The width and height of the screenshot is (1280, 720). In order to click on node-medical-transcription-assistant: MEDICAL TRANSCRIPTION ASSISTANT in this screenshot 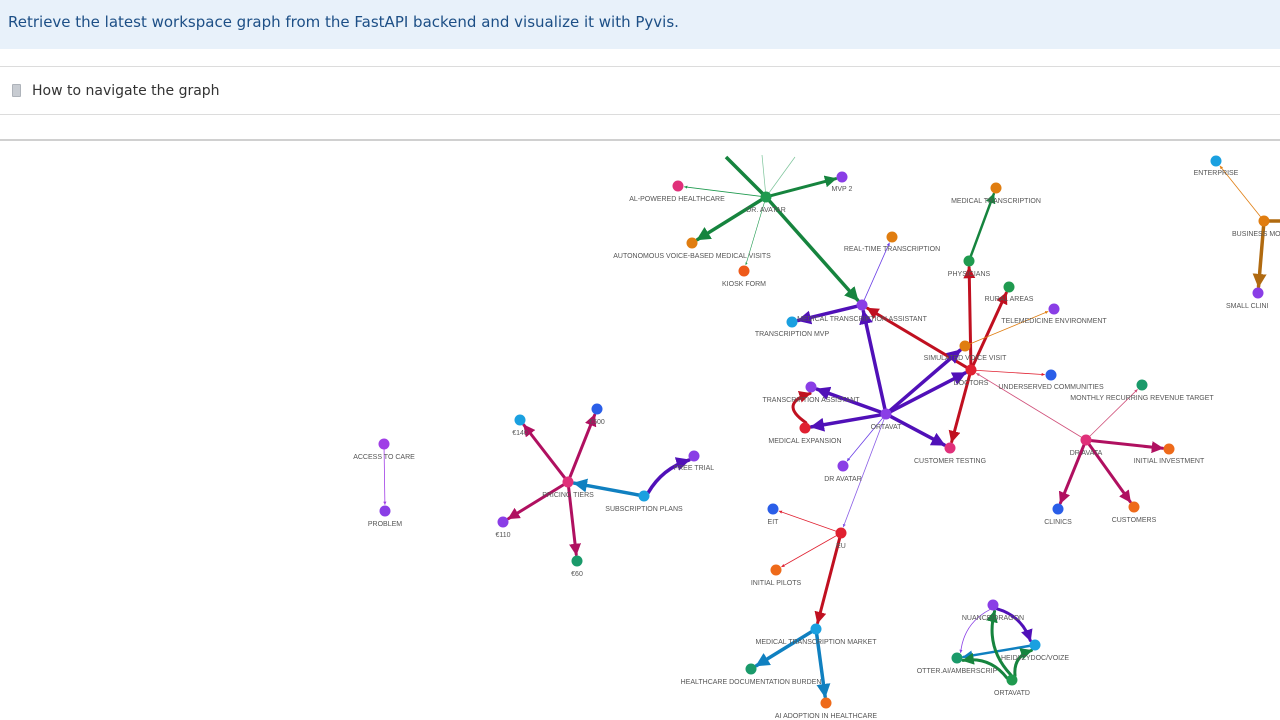, I will do `click(862, 311)`.